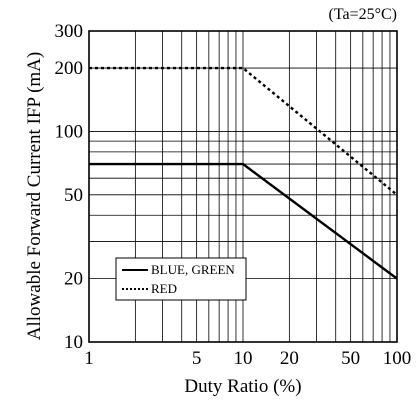  I want to click on condition-note: (Ta=25°C), so click(362, 14).